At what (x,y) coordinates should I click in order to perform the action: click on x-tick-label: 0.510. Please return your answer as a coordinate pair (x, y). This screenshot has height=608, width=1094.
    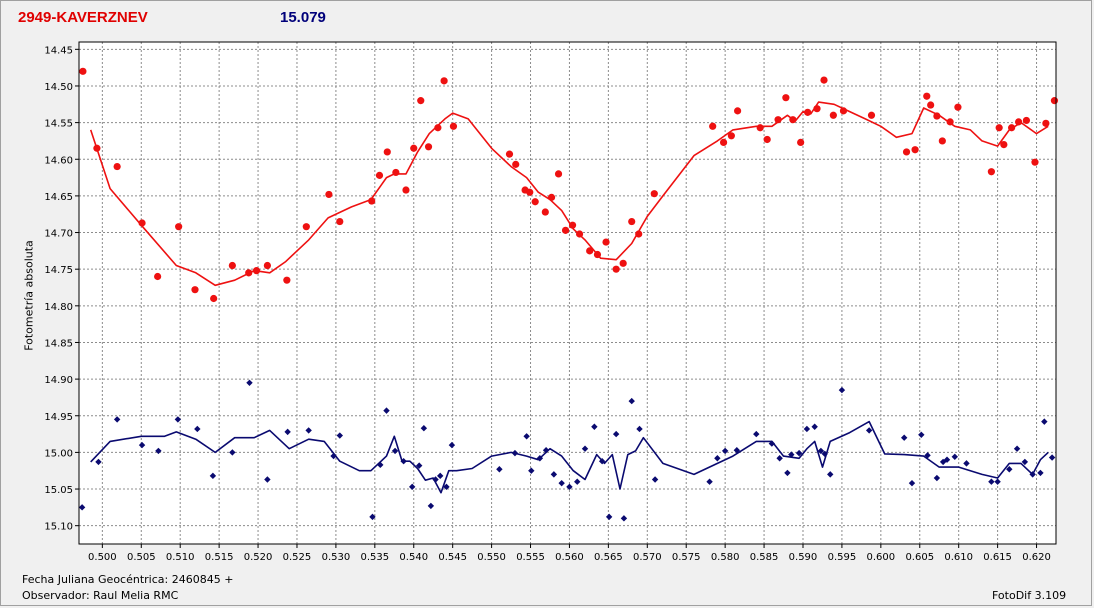
    Looking at the image, I should click on (180, 557).